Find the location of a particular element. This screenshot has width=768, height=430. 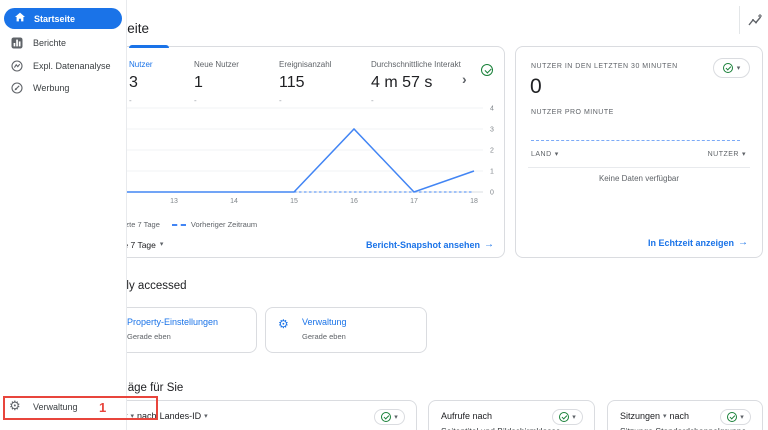

metric-dropdown: Landes-ID is located at coordinates (180, 416).